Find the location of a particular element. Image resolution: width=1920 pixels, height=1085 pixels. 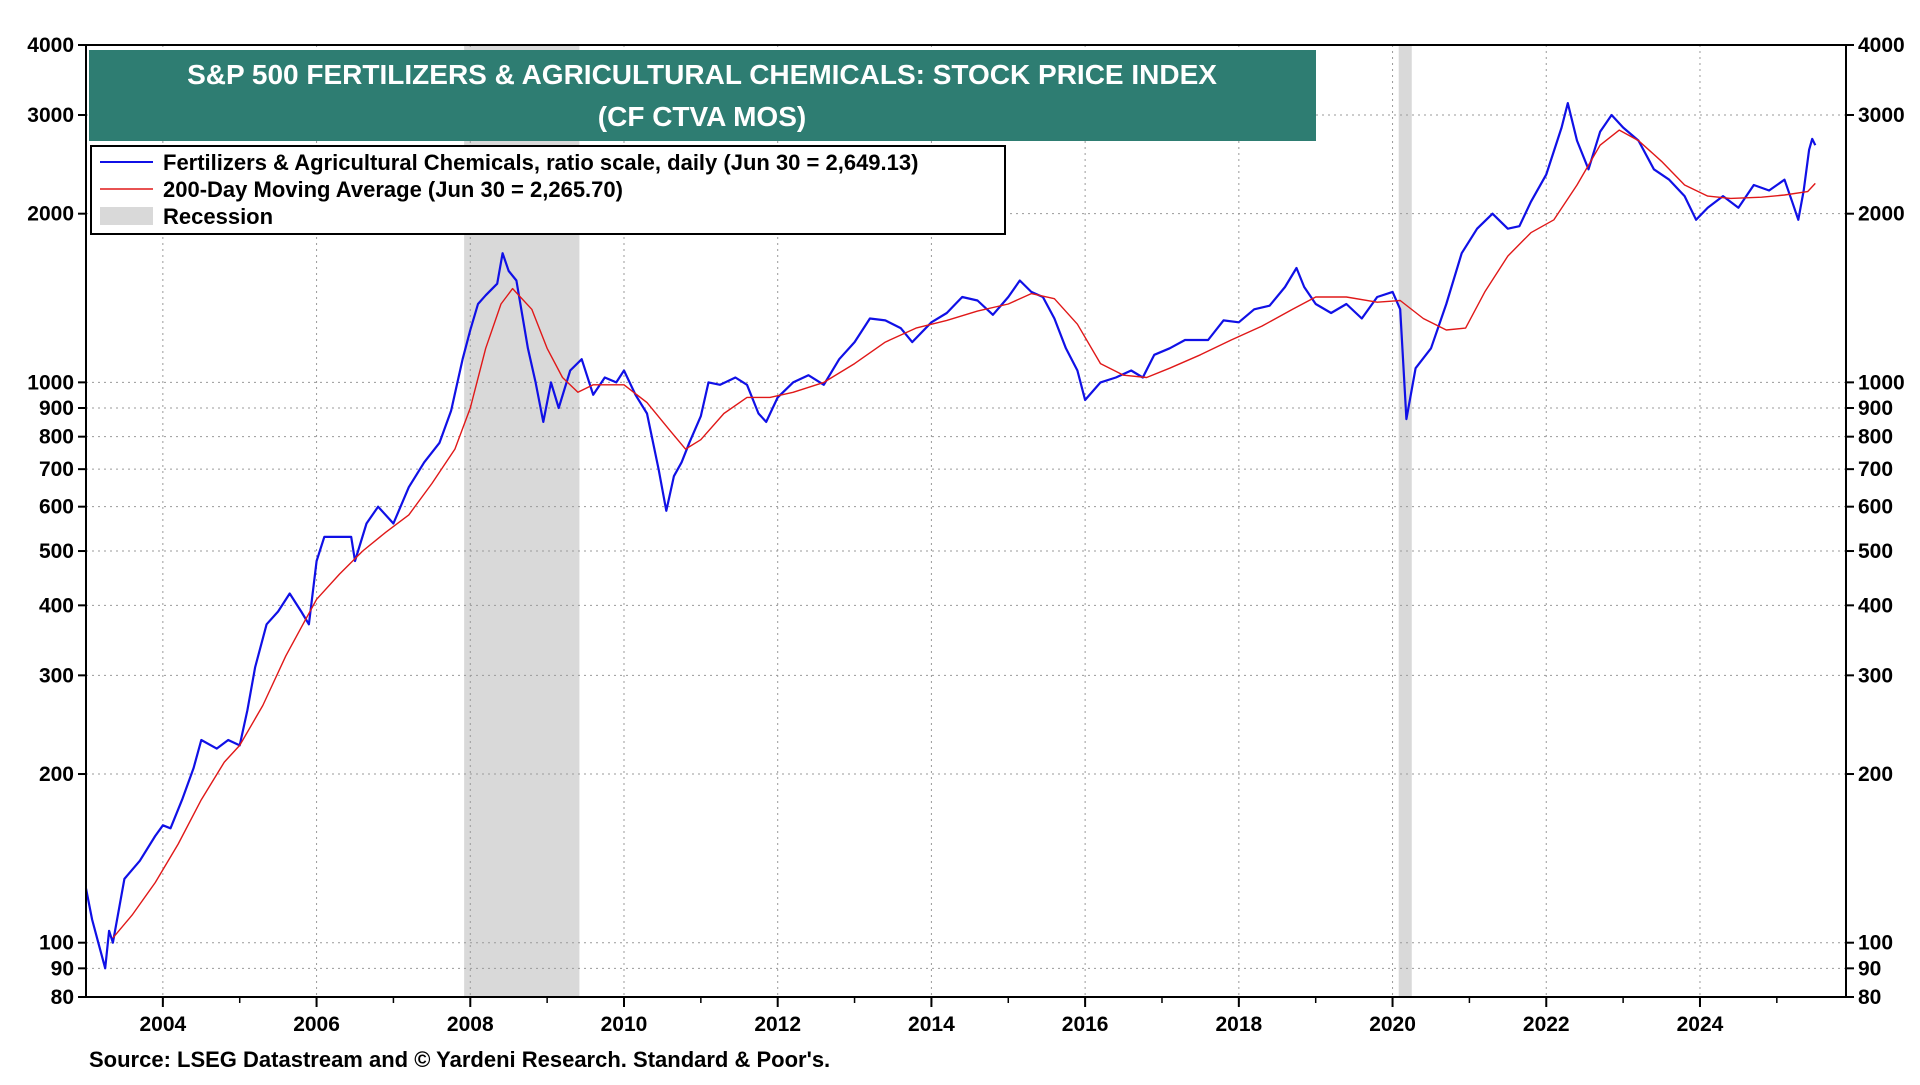

y-tick-label-left-1000: 1000 is located at coordinates (50, 382).